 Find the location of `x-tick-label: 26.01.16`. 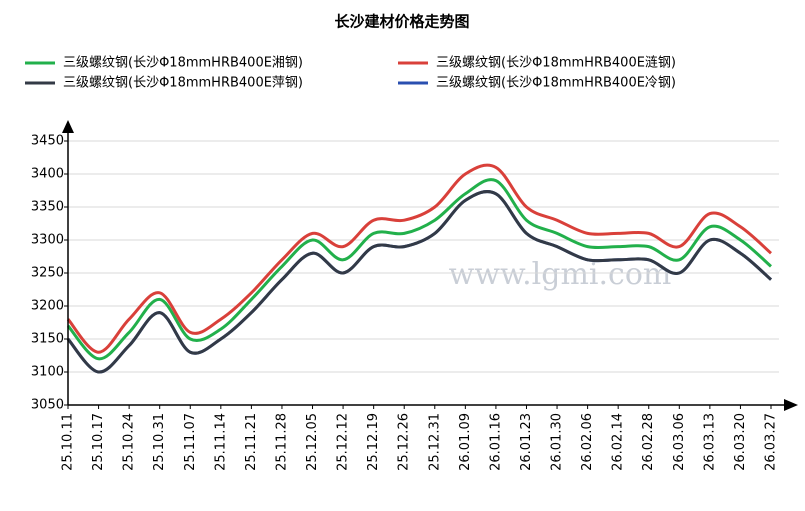

x-tick-label: 26.01.16 is located at coordinates (495, 442).